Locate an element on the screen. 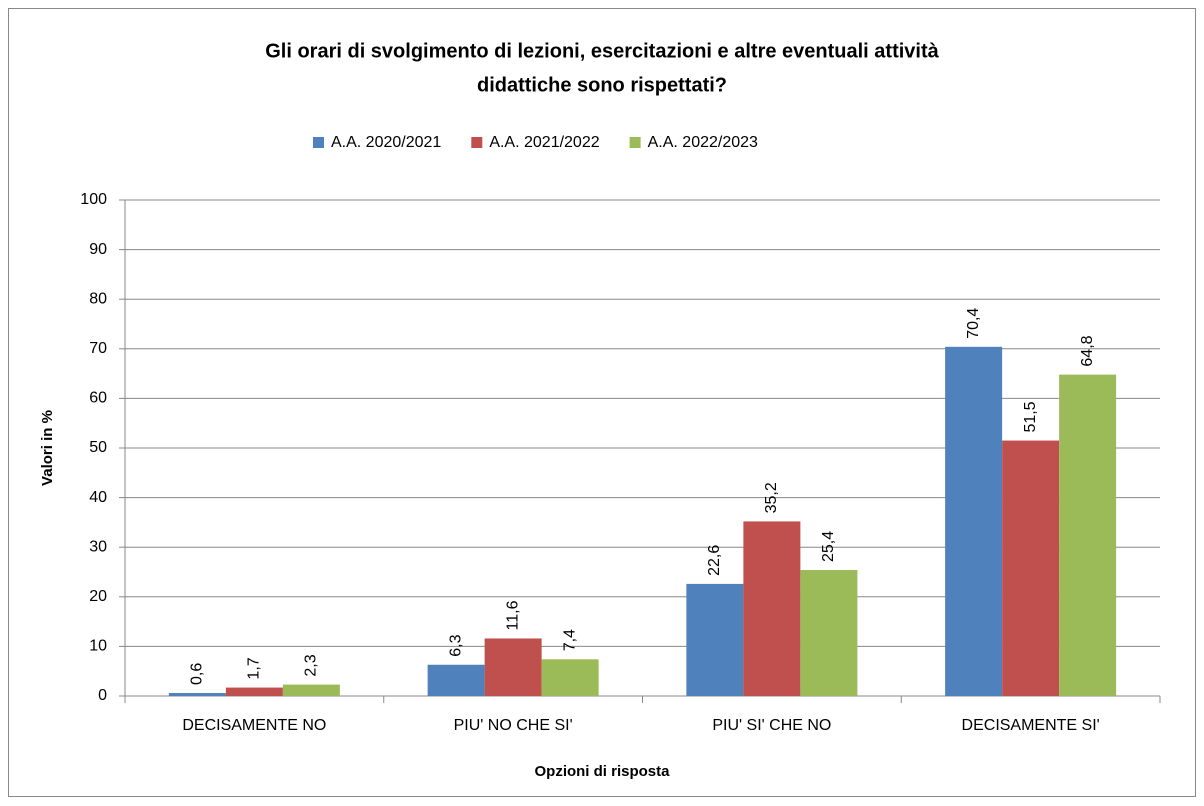  data-label: 7,4 is located at coordinates (569, 640).